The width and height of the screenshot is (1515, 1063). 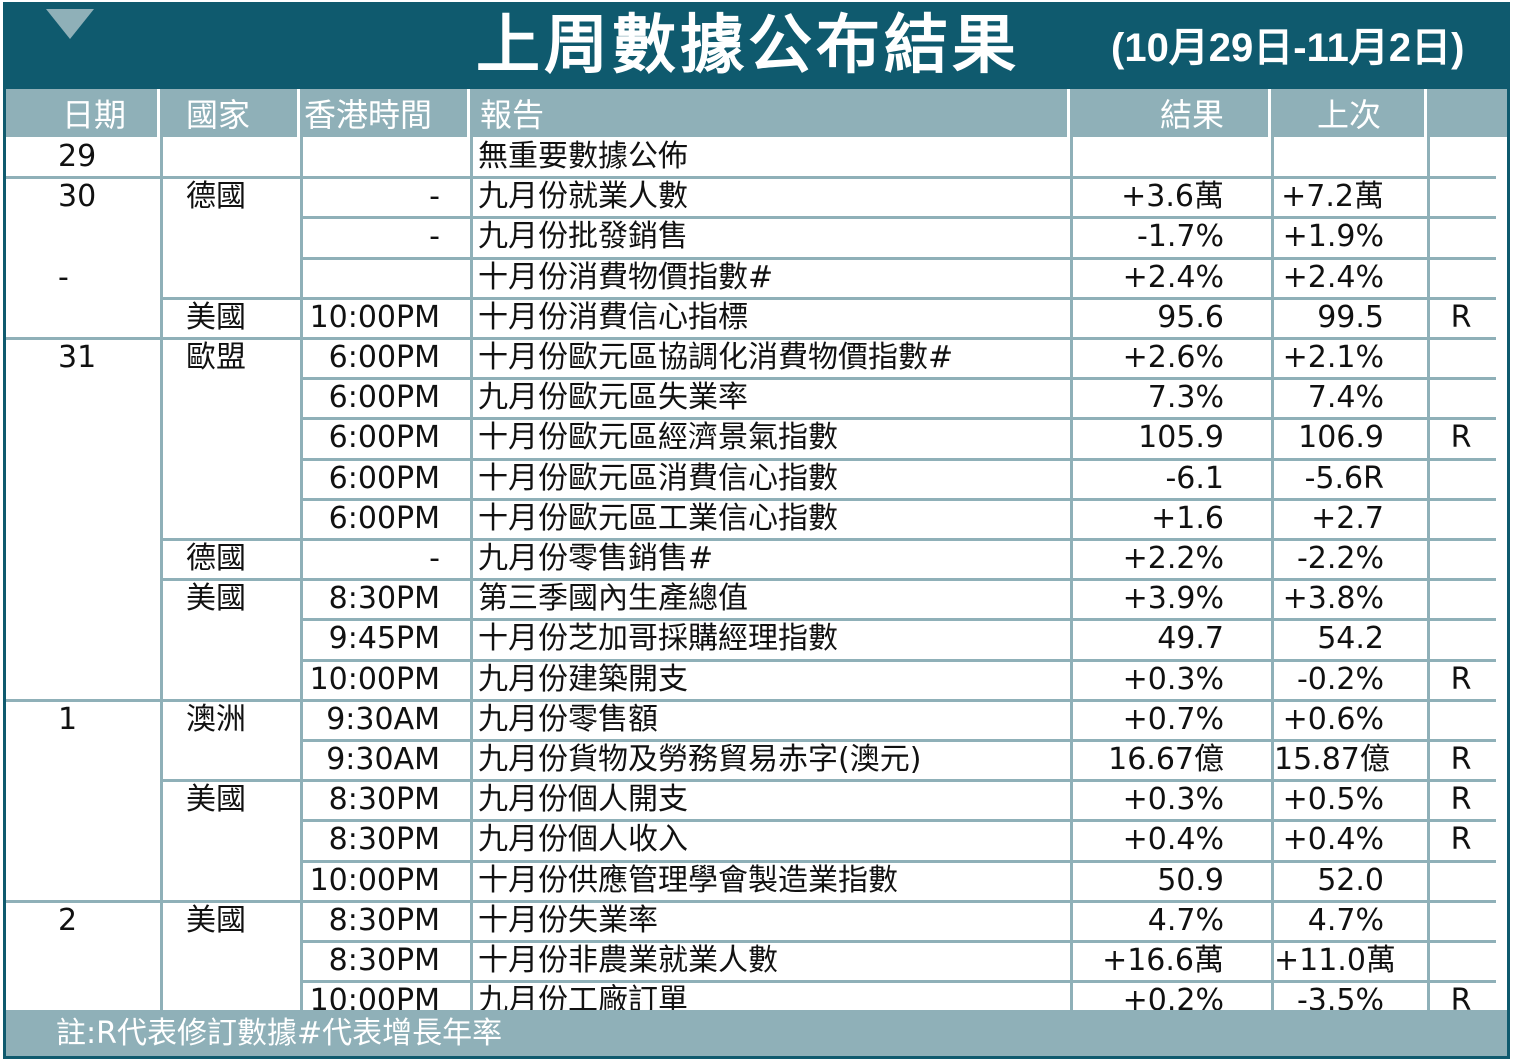 What do you see at coordinates (628, 960) in the screenshot?
I see `report-cell: 十月份非農業就業人數` at bounding box center [628, 960].